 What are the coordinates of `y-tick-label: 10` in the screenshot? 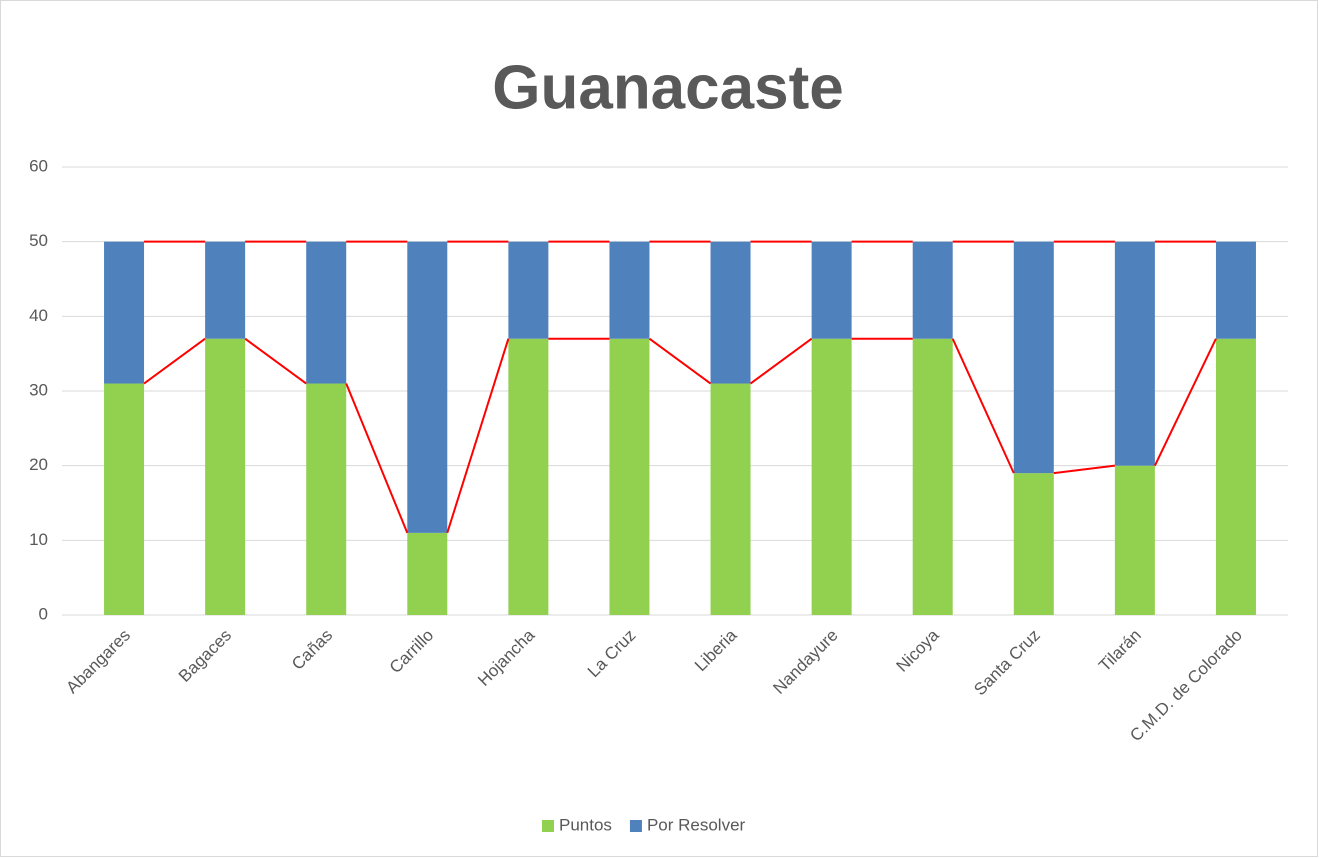 It's located at (38, 539).